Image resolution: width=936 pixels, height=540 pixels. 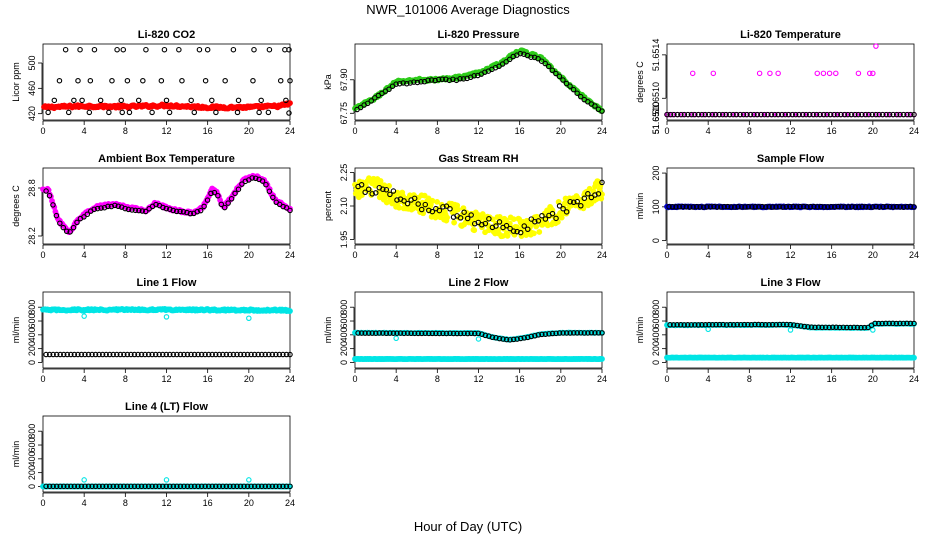 What do you see at coordinates (16, 206) in the screenshot?
I see `y-axis-label: degrees C` at bounding box center [16, 206].